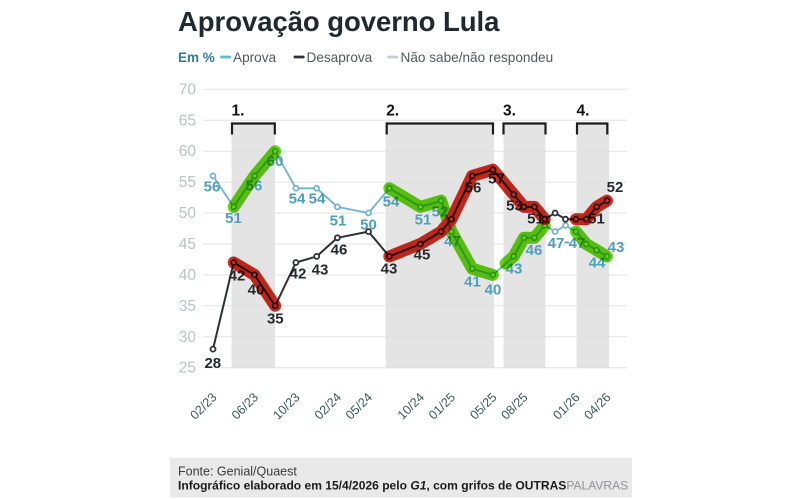 The width and height of the screenshot is (800, 500). What do you see at coordinates (237, 472) in the screenshot?
I see `svg-text: Fonte: Genial/Quaest` at bounding box center [237, 472].